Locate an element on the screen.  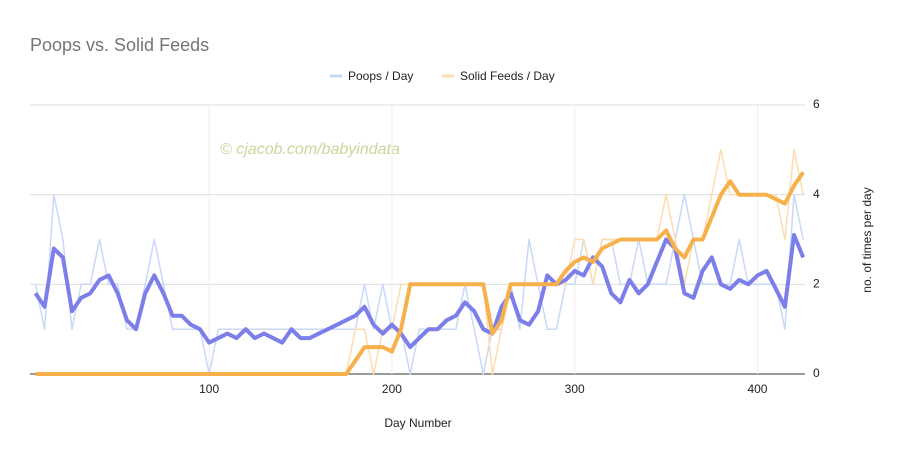
y-tick-label: 0 is located at coordinates (816, 373).